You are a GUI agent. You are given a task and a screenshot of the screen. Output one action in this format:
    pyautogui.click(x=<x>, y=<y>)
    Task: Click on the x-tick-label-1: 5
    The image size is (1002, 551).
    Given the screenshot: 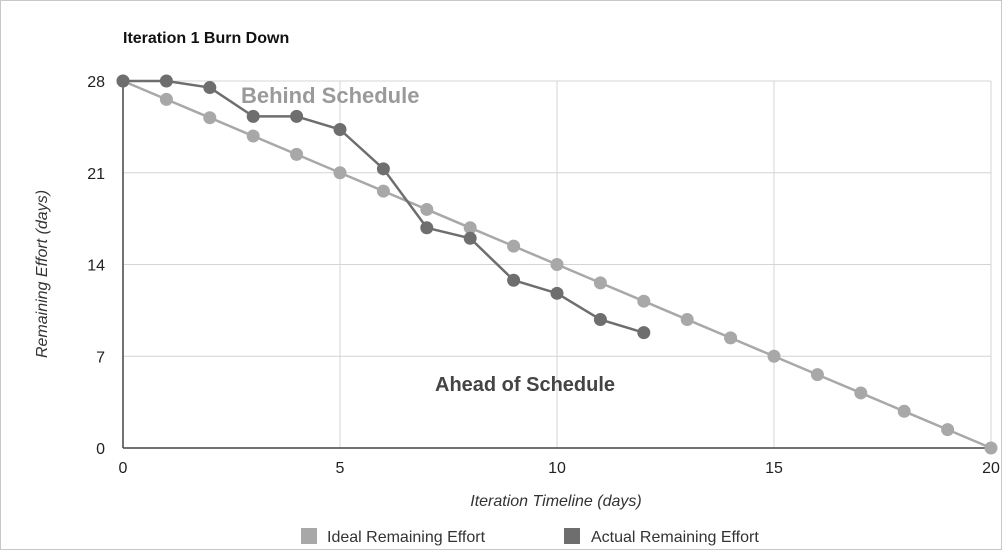 What is the action you would take?
    pyautogui.click(x=340, y=468)
    